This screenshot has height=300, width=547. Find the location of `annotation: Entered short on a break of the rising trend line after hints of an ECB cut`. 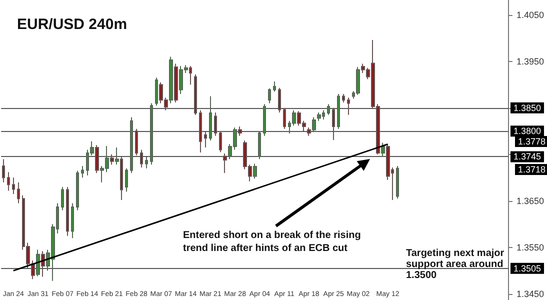

annotation: Entered short on a break of the rising trend line after hints of an ECB cut is located at coordinates (273, 242).